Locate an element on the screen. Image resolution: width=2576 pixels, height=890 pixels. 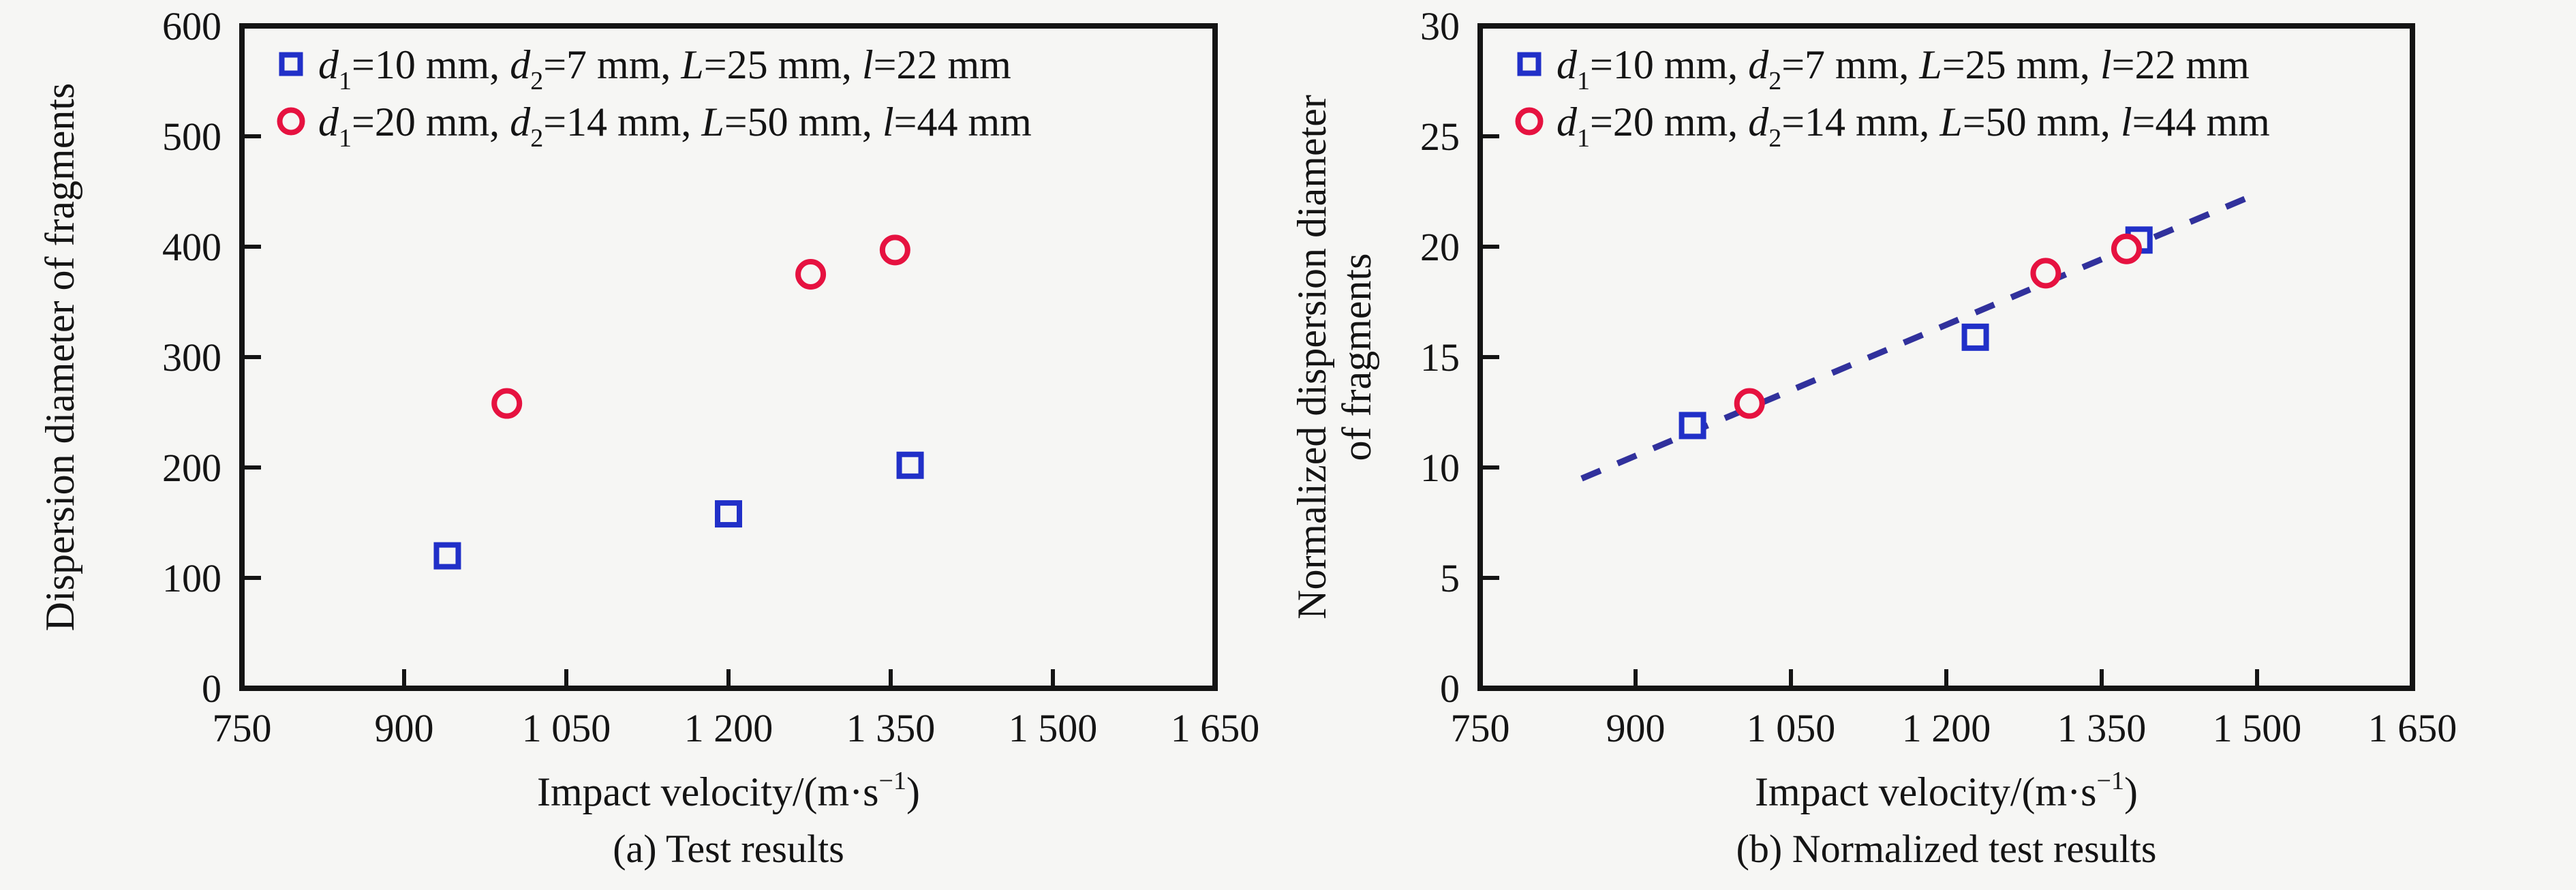
y-tick-label: 500 is located at coordinates (191, 136).